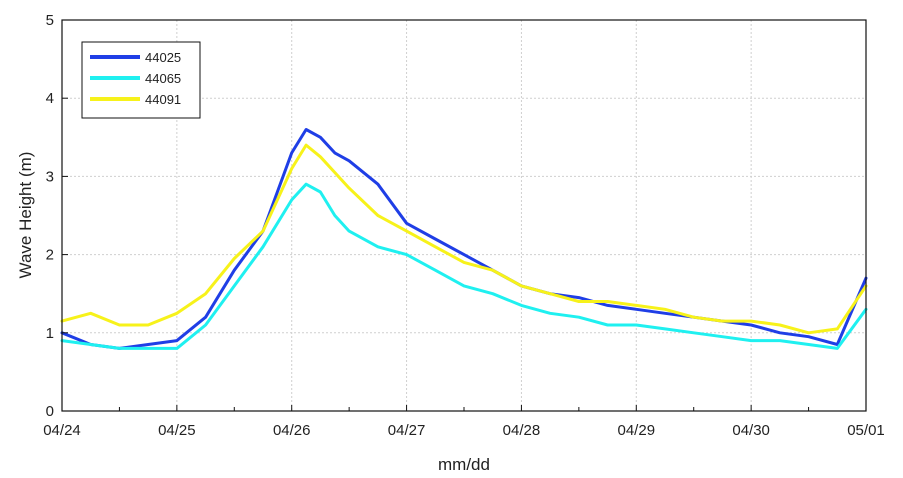  I want to click on x-tick-label: 04/27, so click(407, 430).